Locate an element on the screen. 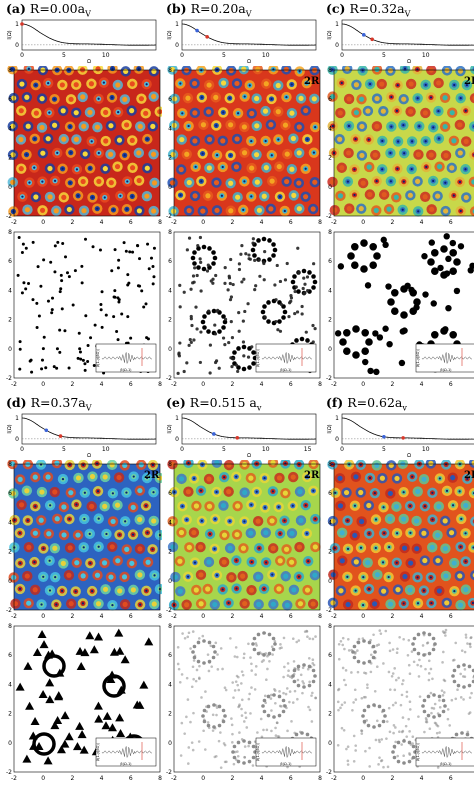  panel-label: (b) is located at coordinates (176, 8).